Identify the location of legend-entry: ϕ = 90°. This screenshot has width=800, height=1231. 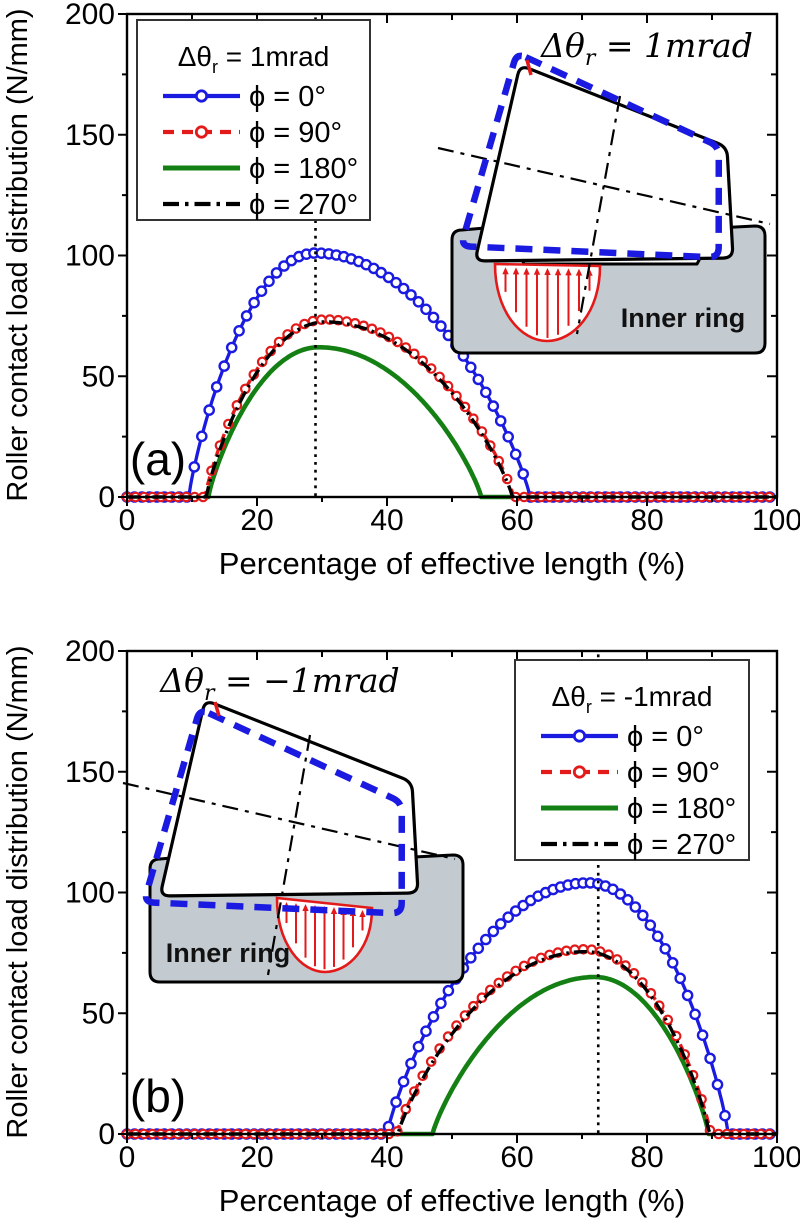
(252, 133).